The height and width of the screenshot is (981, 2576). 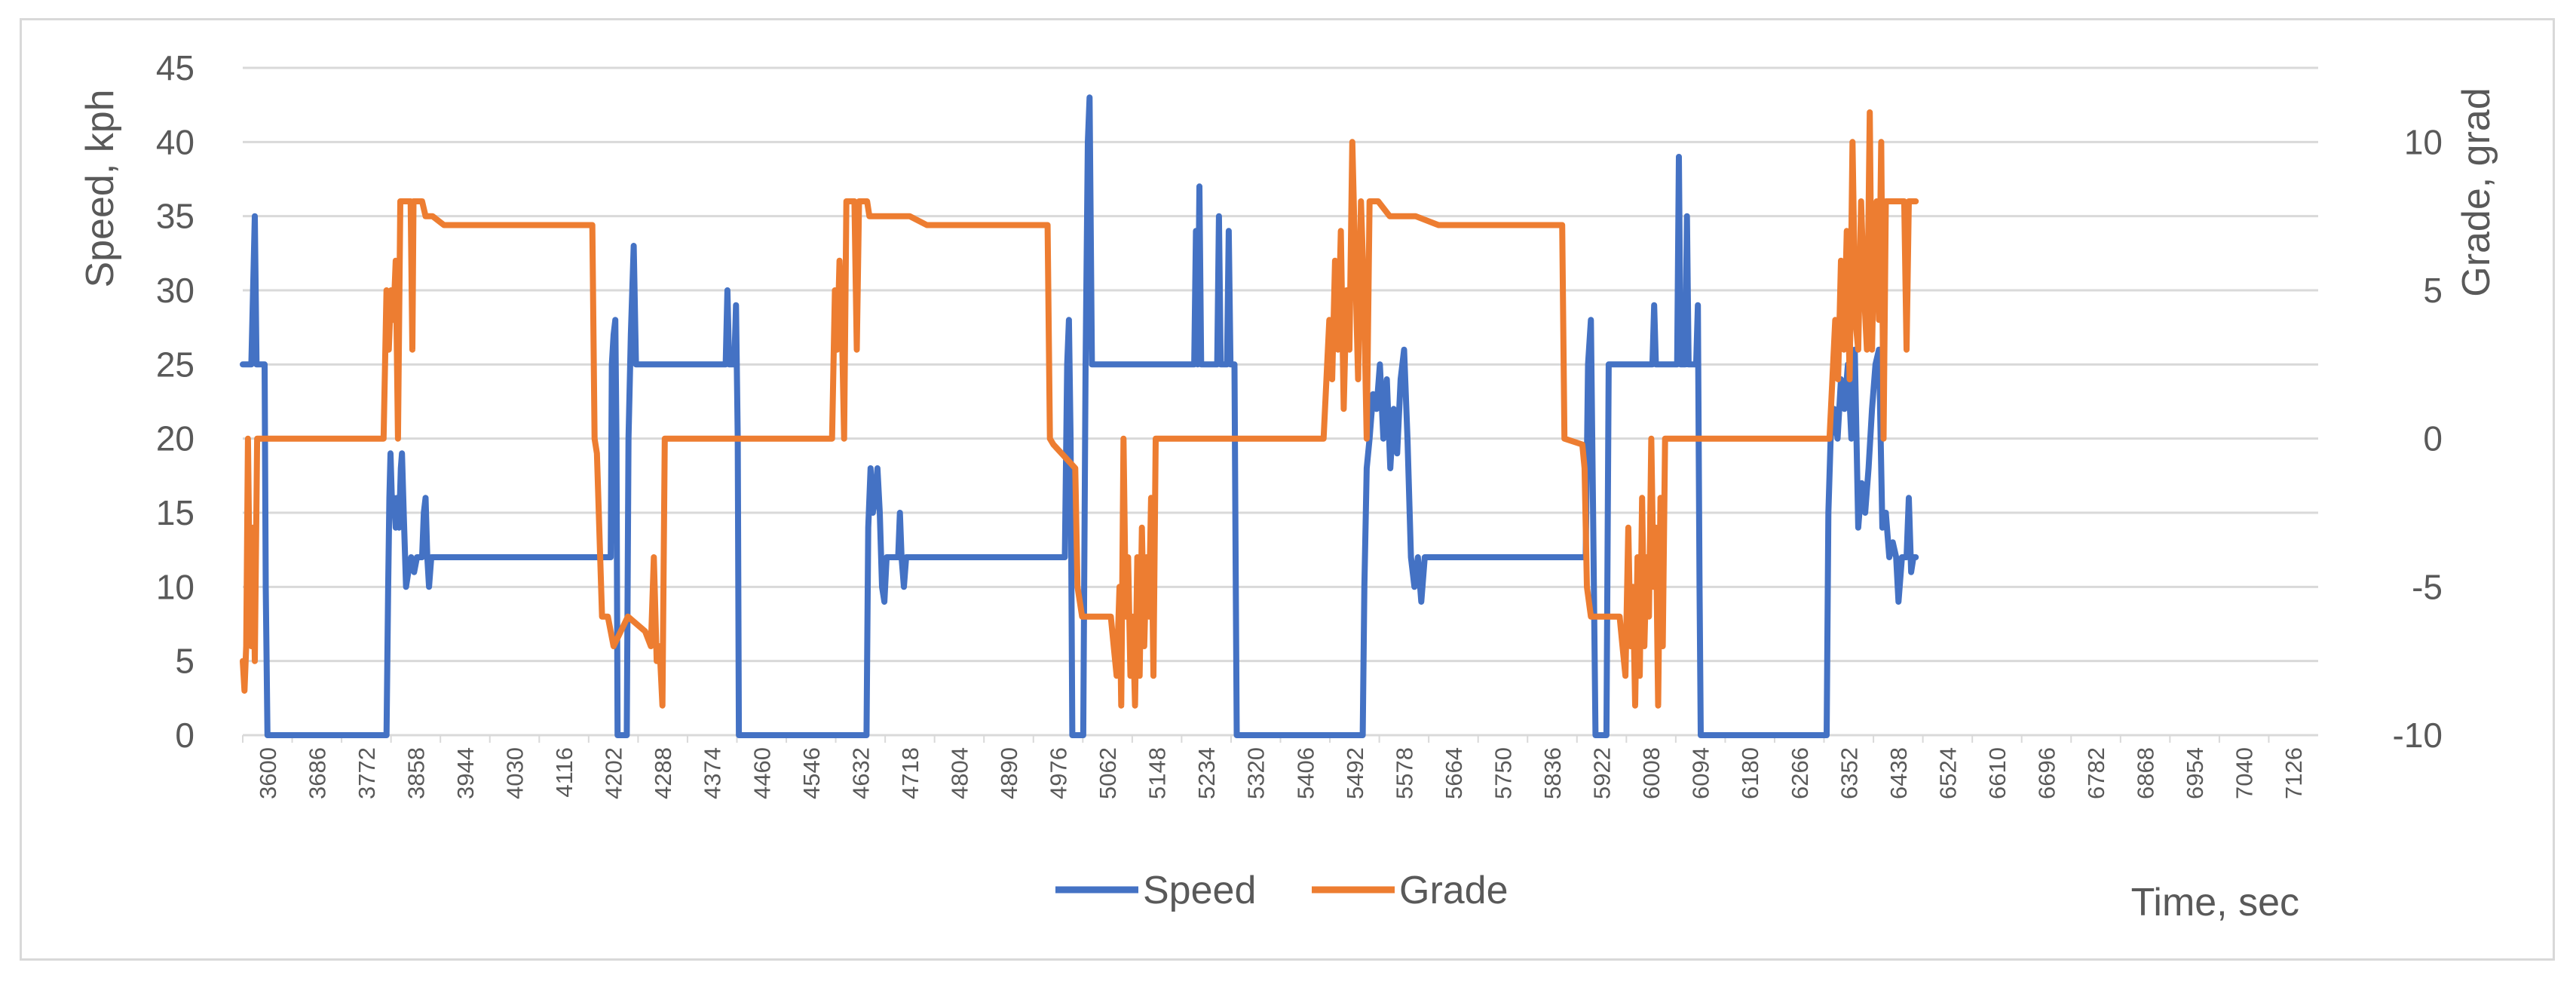 I want to click on x-tick-label: 6094, so click(x=1701, y=773).